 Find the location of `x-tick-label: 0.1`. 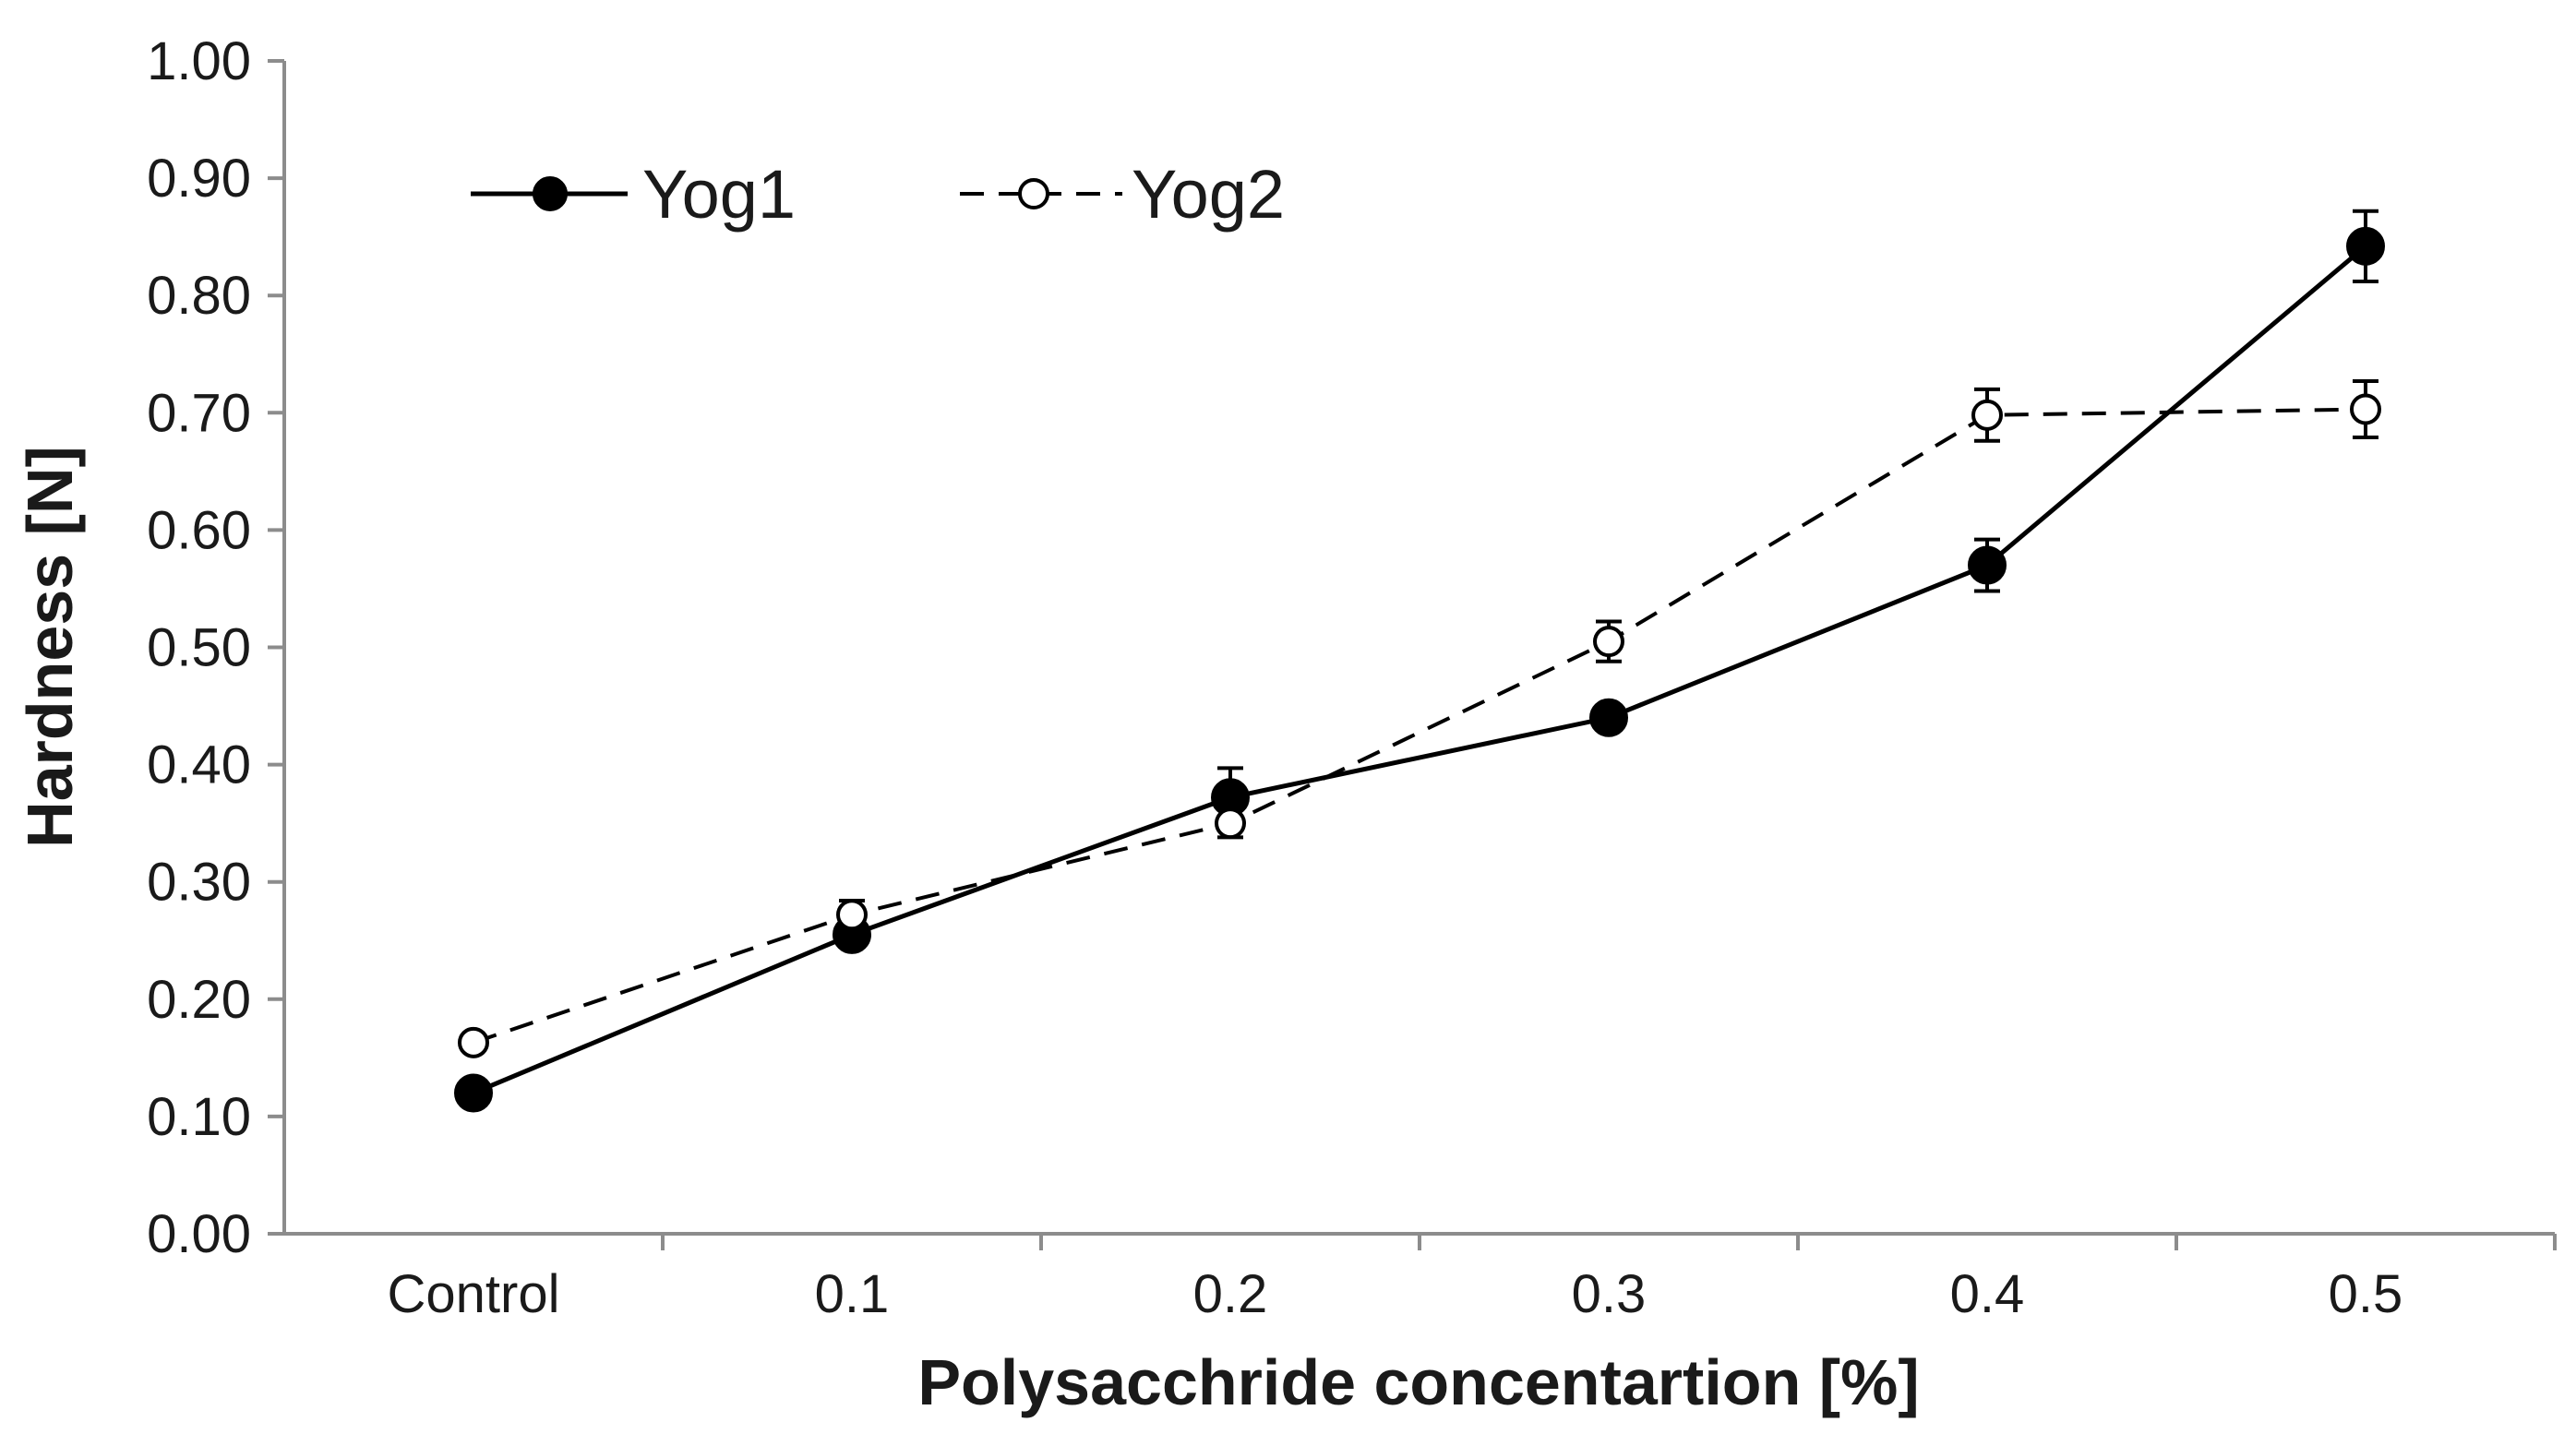

x-tick-label: 0.1 is located at coordinates (853, 1294).